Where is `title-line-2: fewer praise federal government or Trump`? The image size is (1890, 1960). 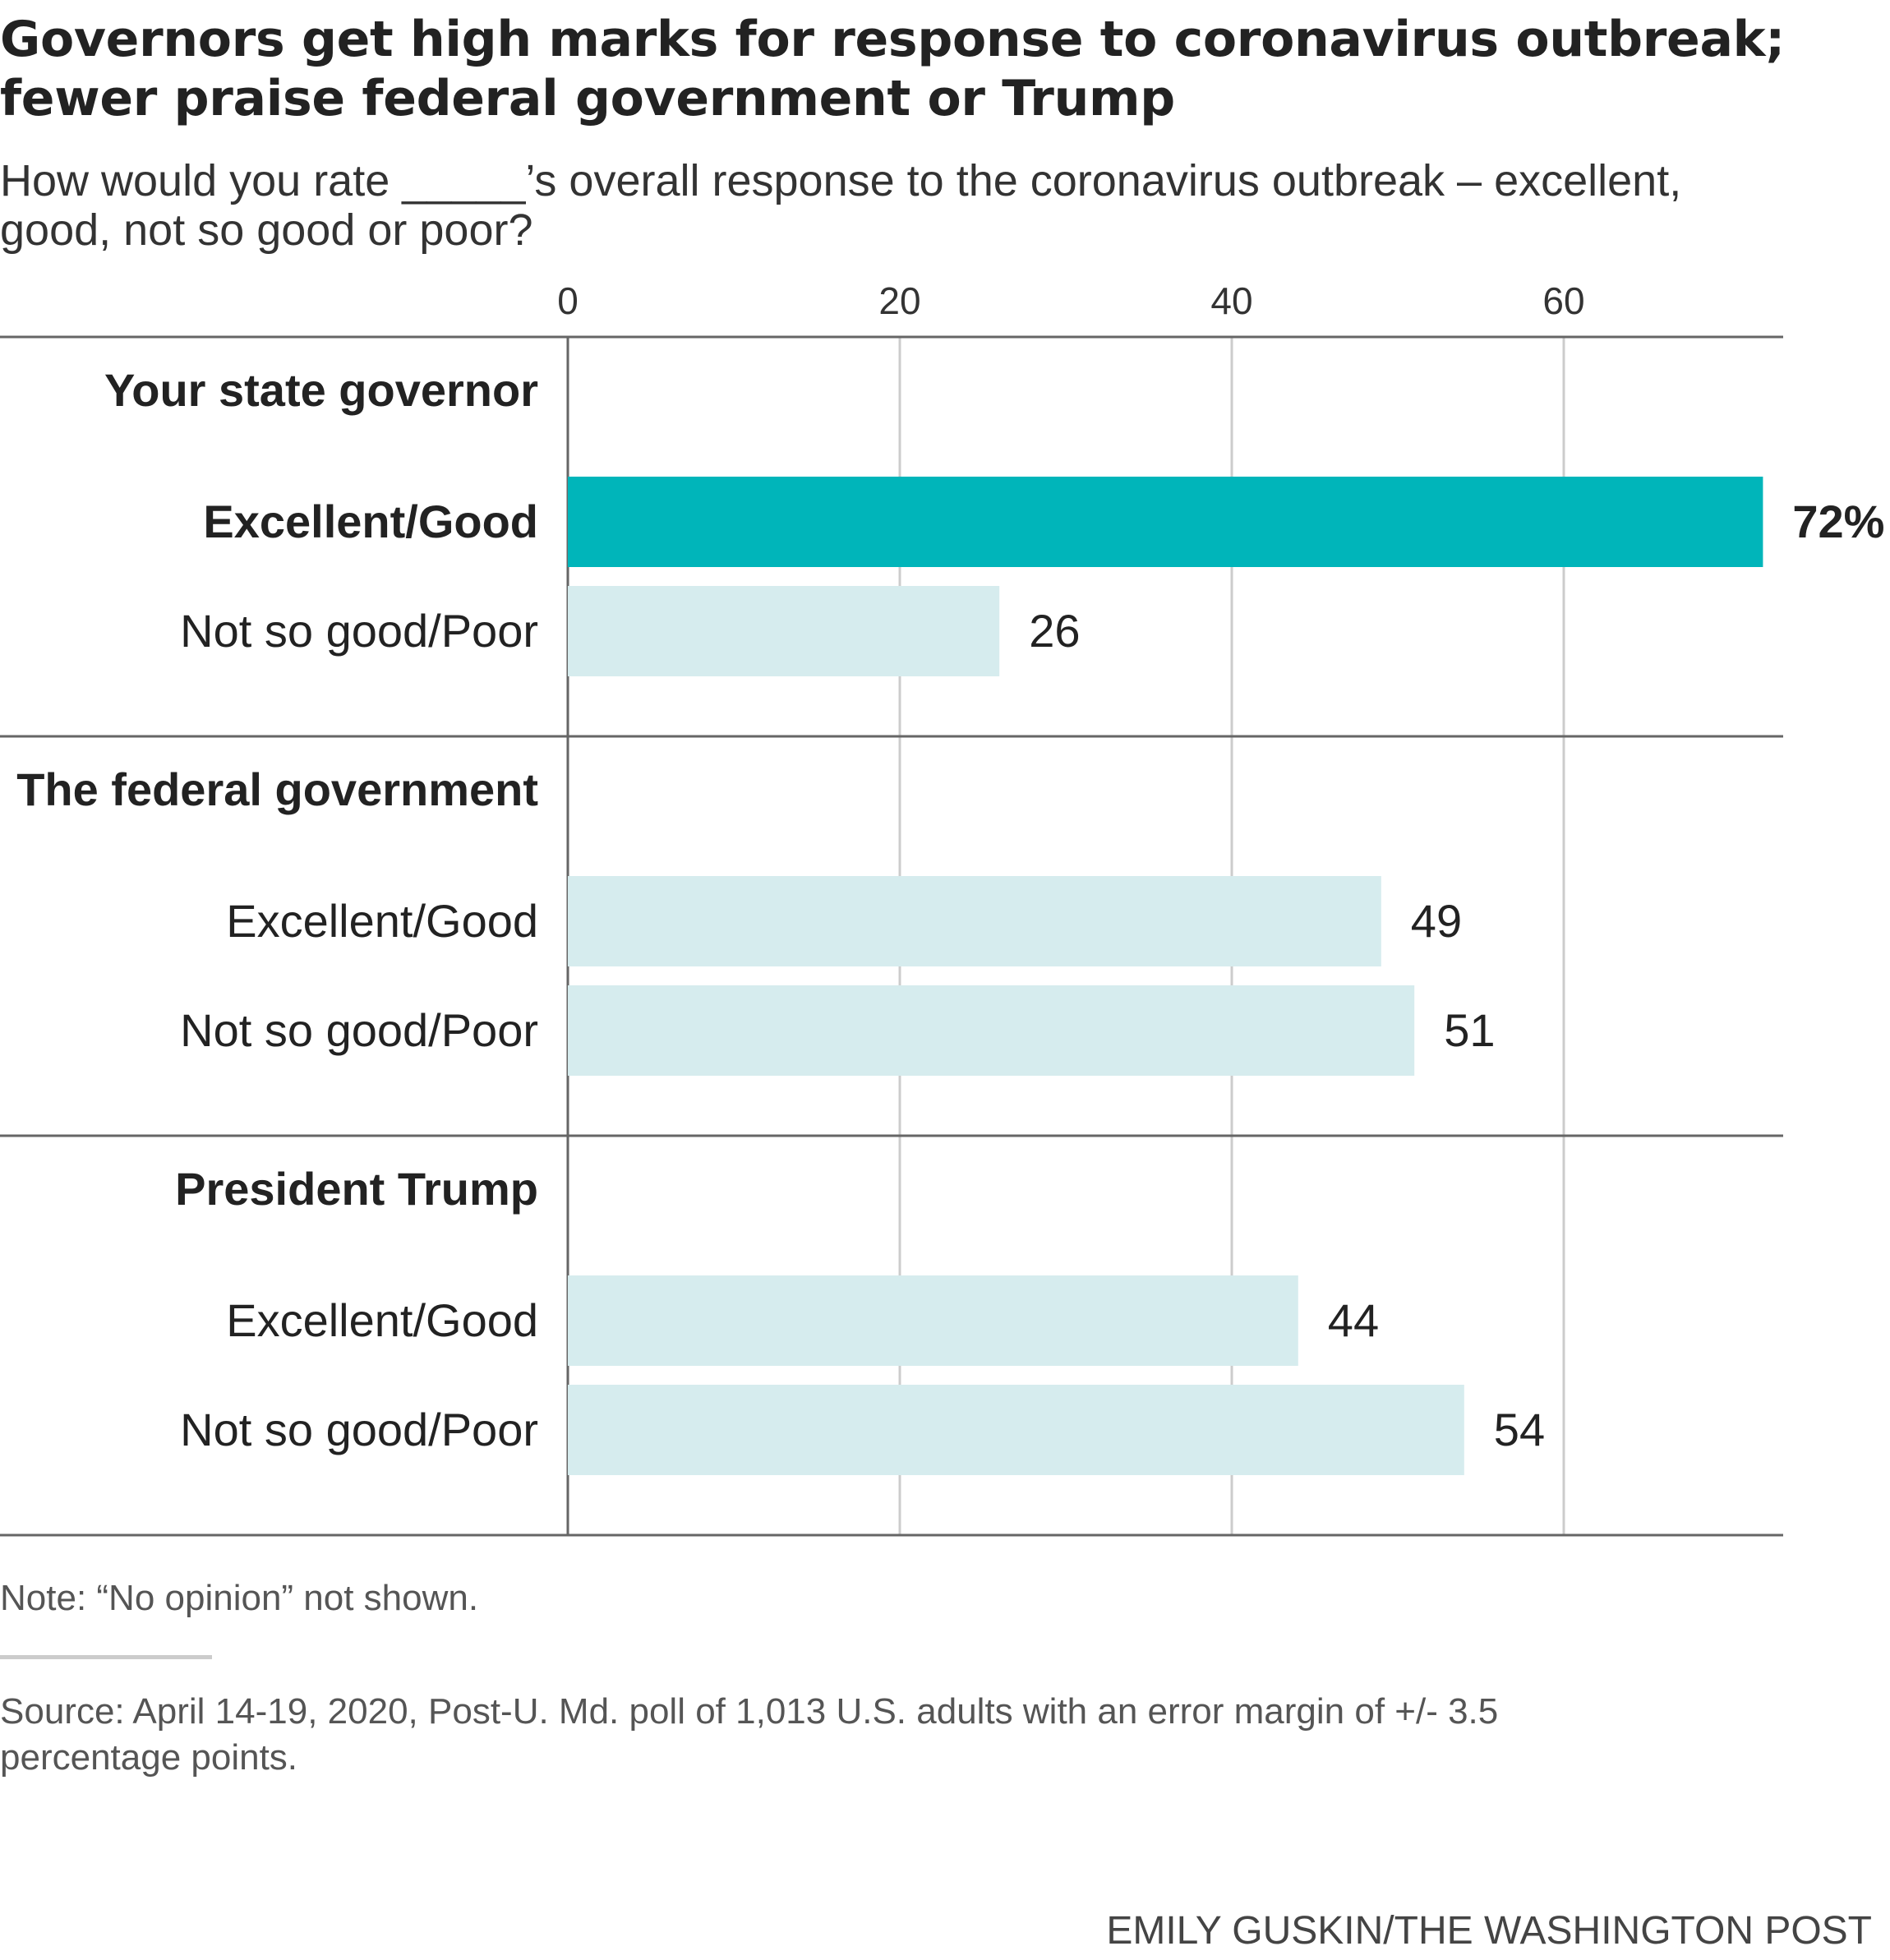 title-line-2: fewer praise federal government or Trump is located at coordinates (587, 98).